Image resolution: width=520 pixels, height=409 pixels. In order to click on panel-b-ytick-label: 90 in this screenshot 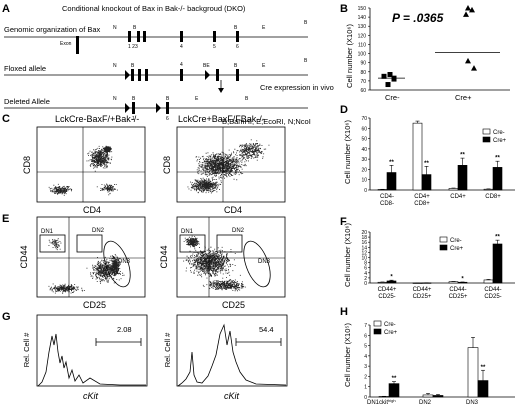, I will do `click(363, 64)`.